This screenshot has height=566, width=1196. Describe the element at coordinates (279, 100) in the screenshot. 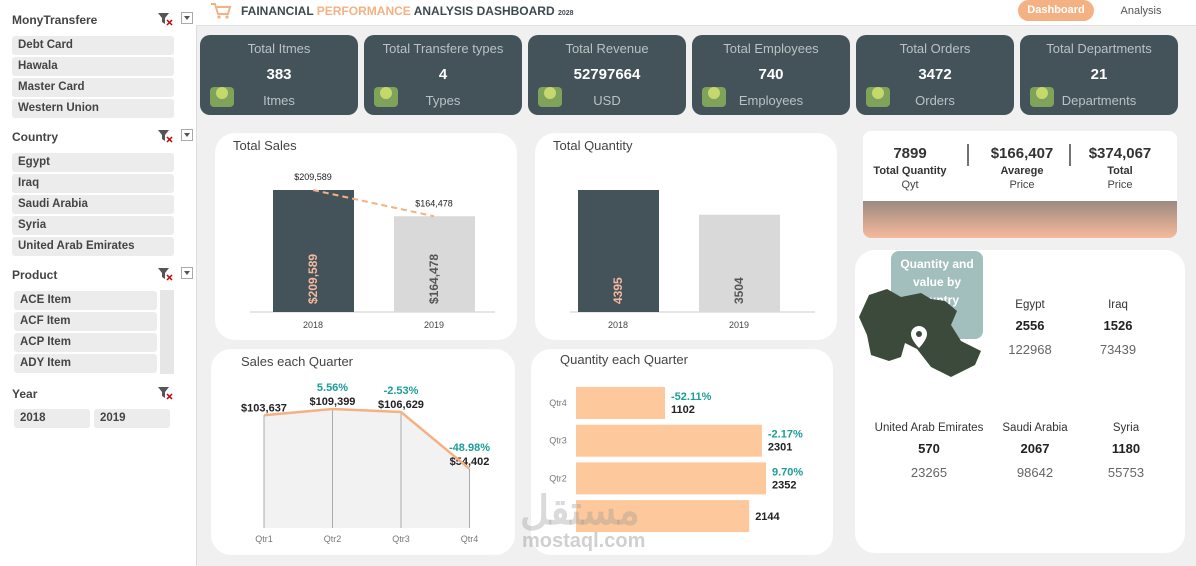

I see `kpi-unit: Itmes` at that location.